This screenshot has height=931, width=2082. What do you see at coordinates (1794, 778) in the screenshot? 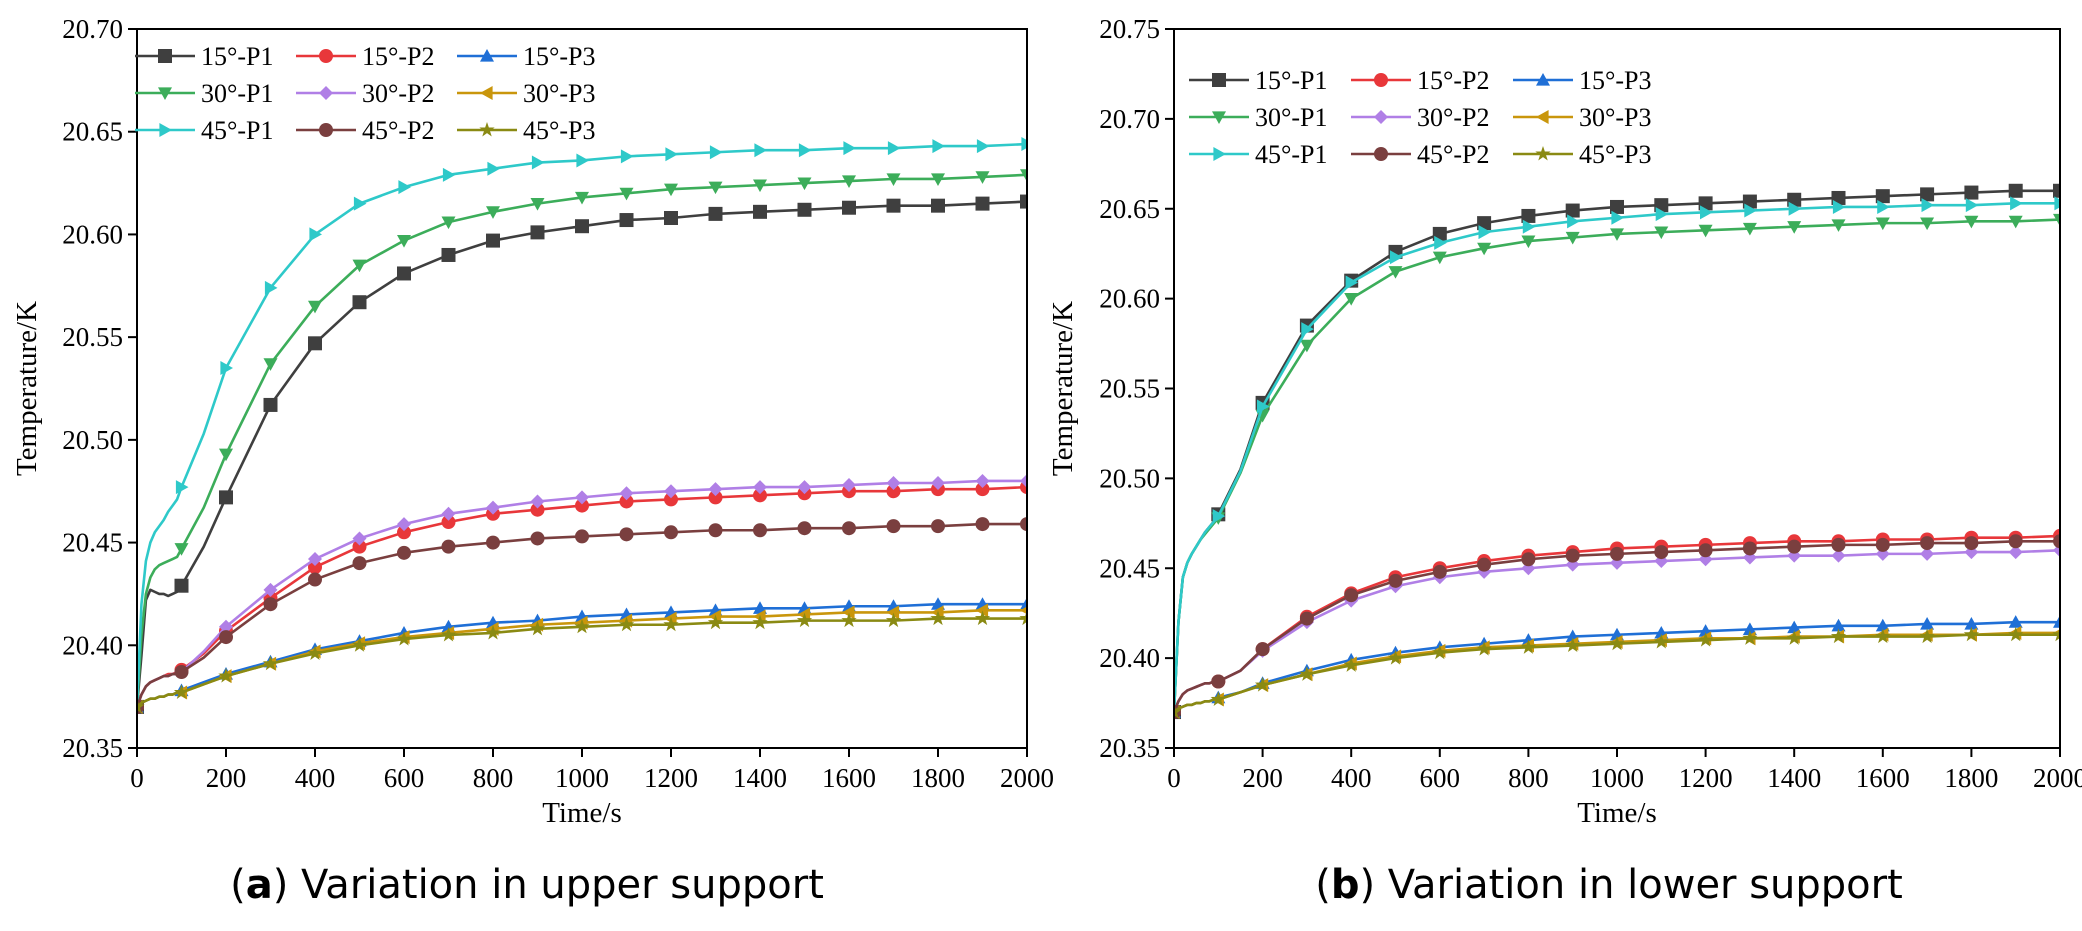
I see `x-tick-label: 1400` at bounding box center [1794, 778].